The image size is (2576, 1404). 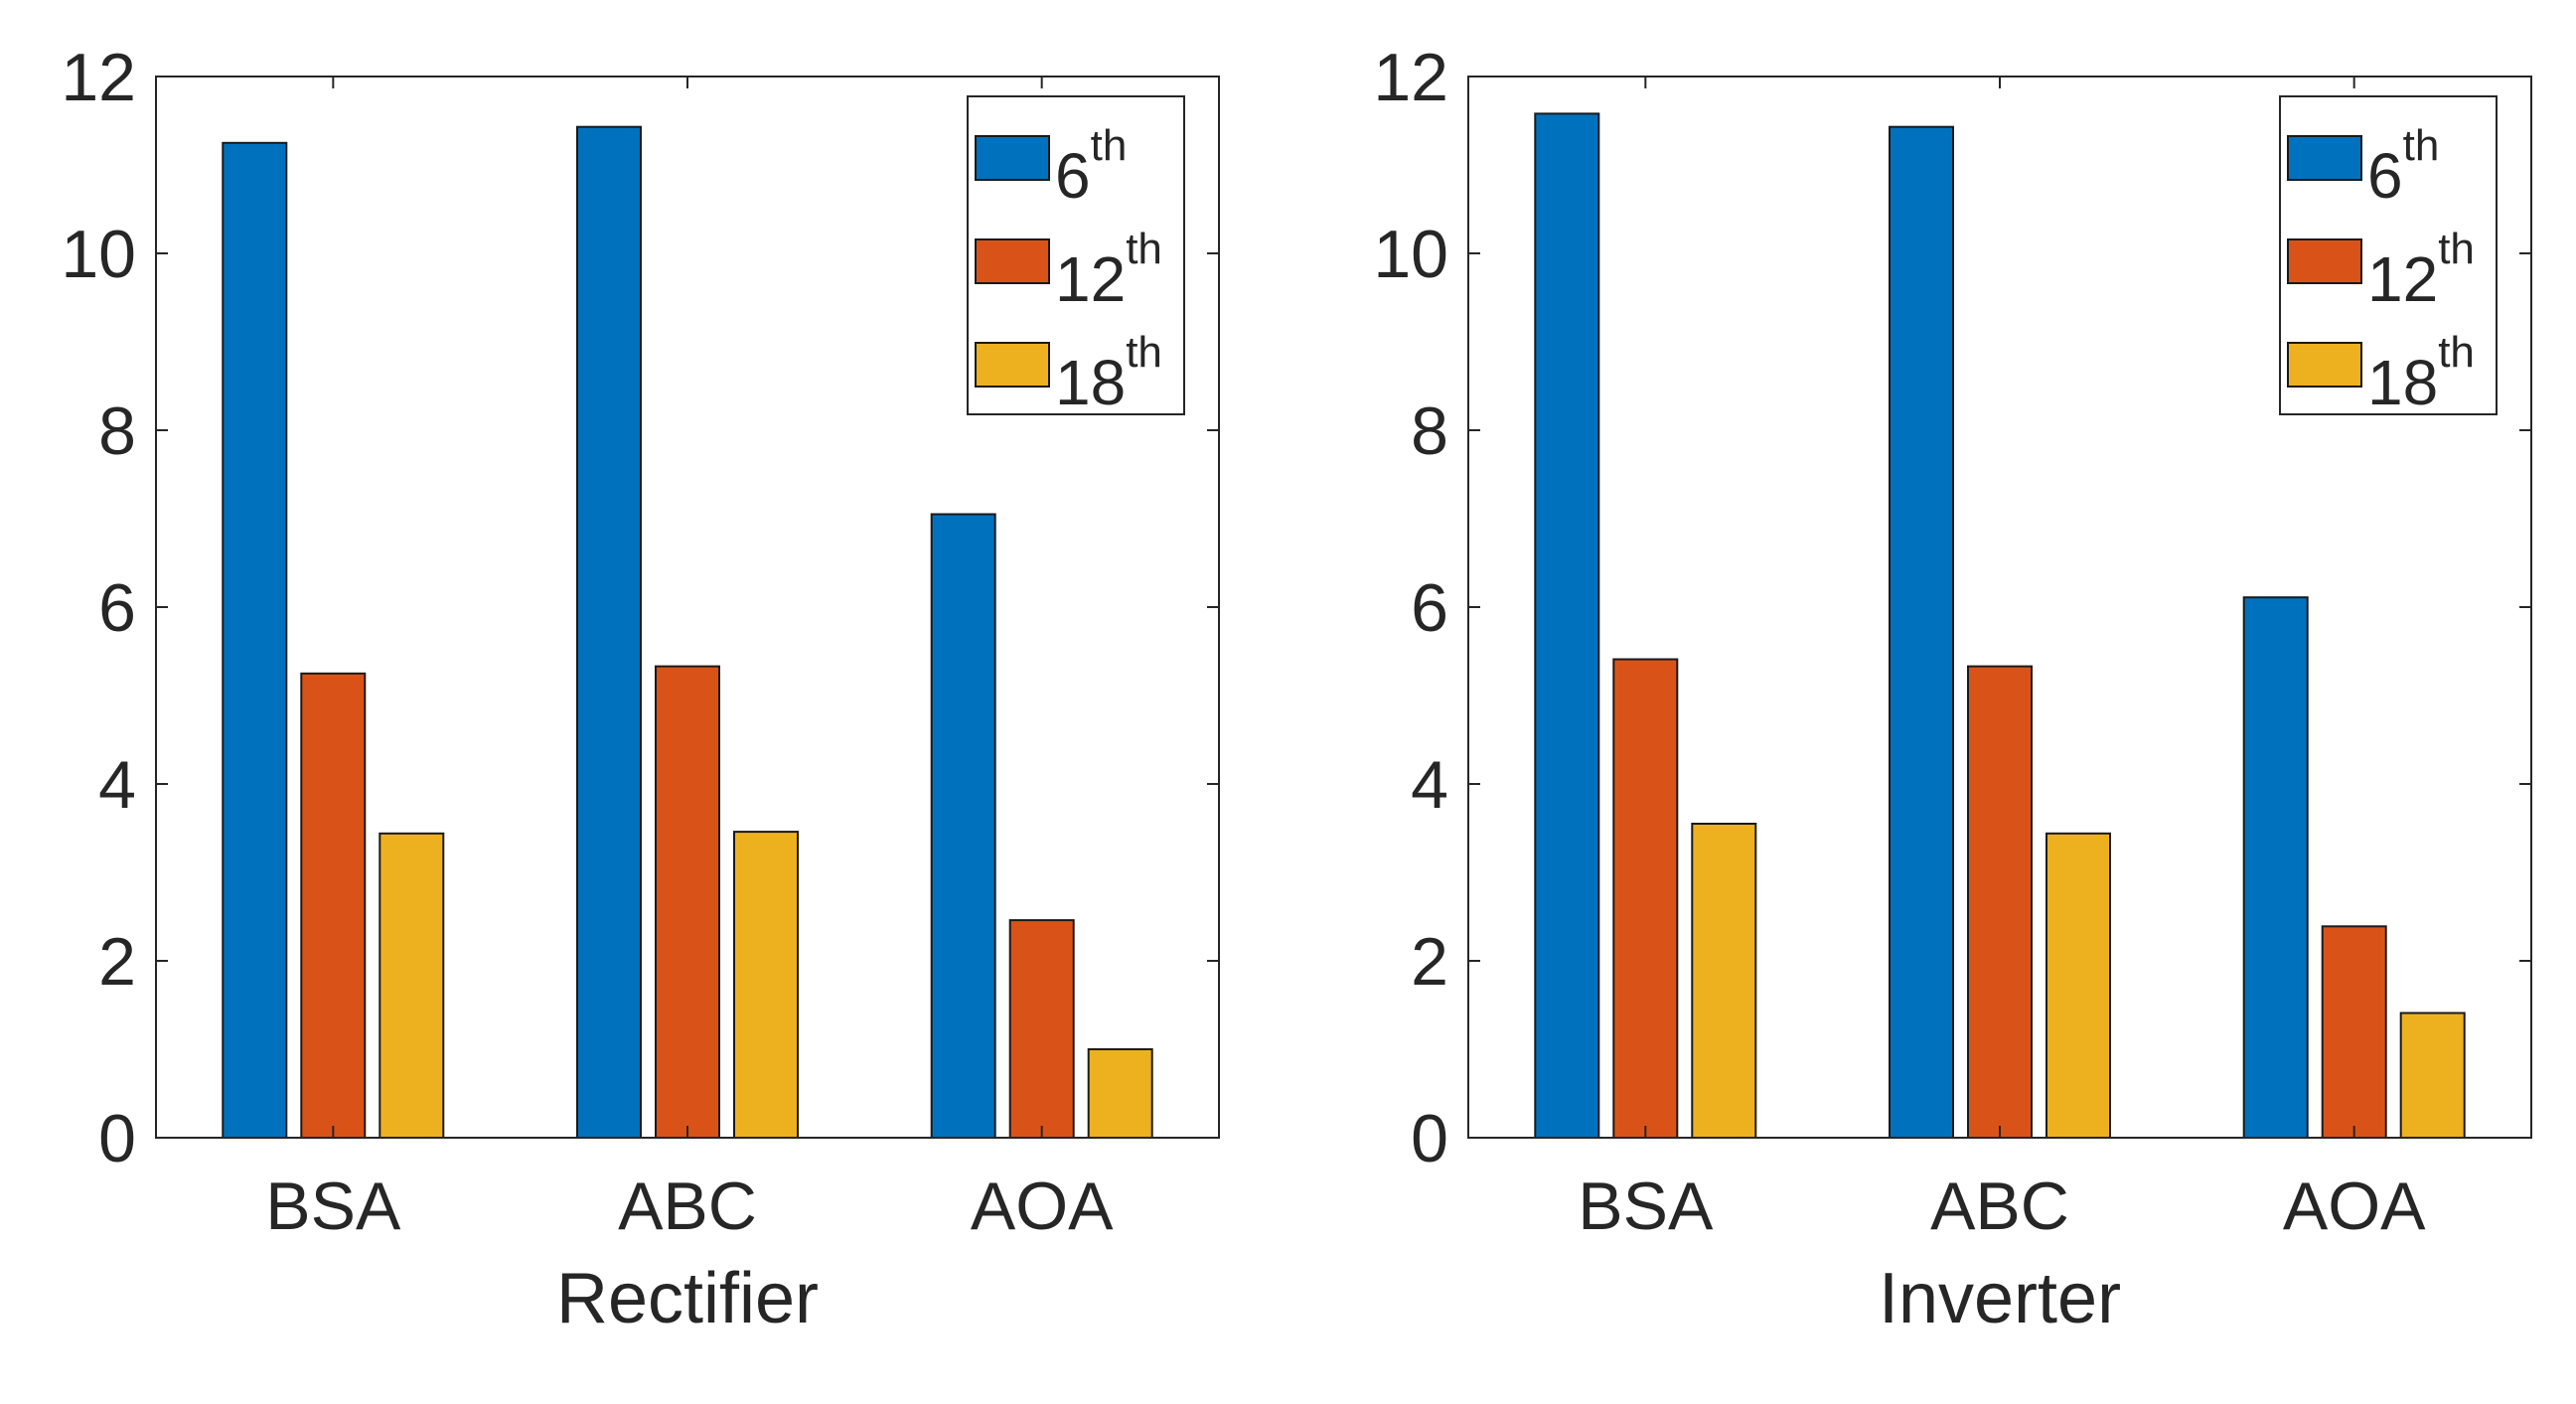 I want to click on x-axis-label: Rectifier, so click(x=687, y=1298).